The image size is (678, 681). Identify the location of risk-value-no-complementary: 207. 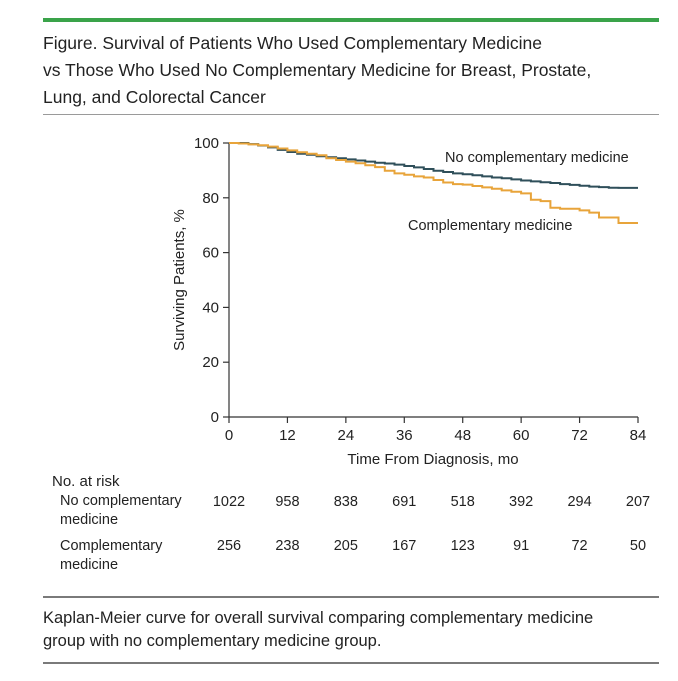
(638, 502).